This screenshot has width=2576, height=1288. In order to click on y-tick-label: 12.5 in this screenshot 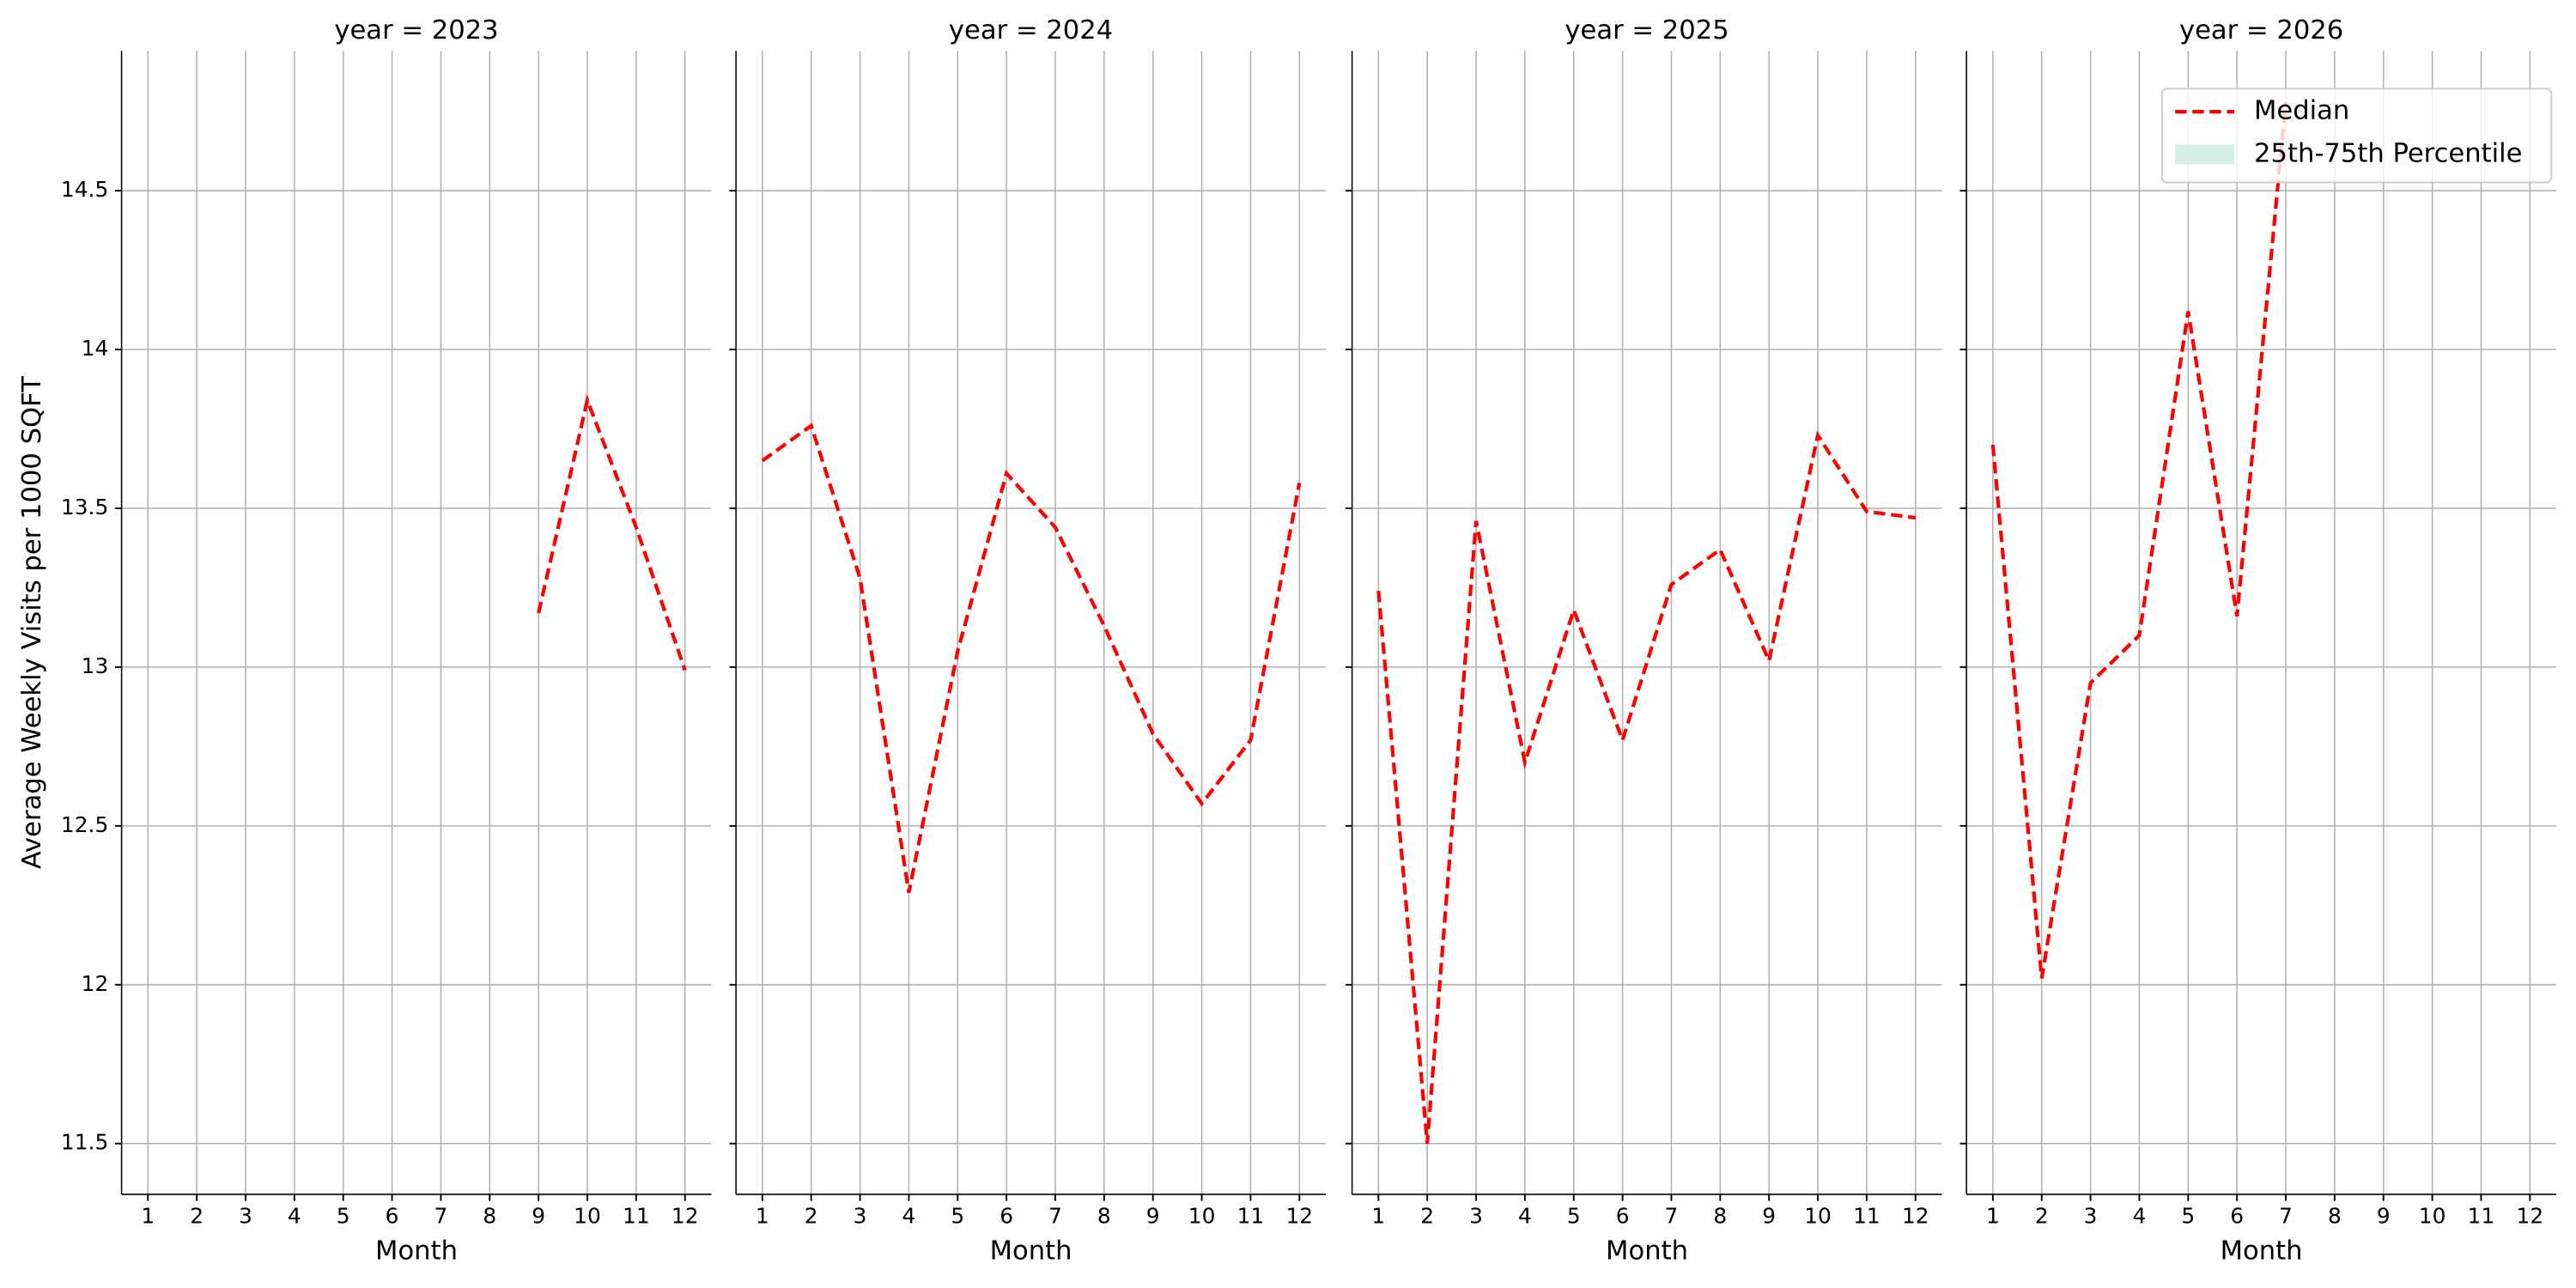, I will do `click(85, 824)`.